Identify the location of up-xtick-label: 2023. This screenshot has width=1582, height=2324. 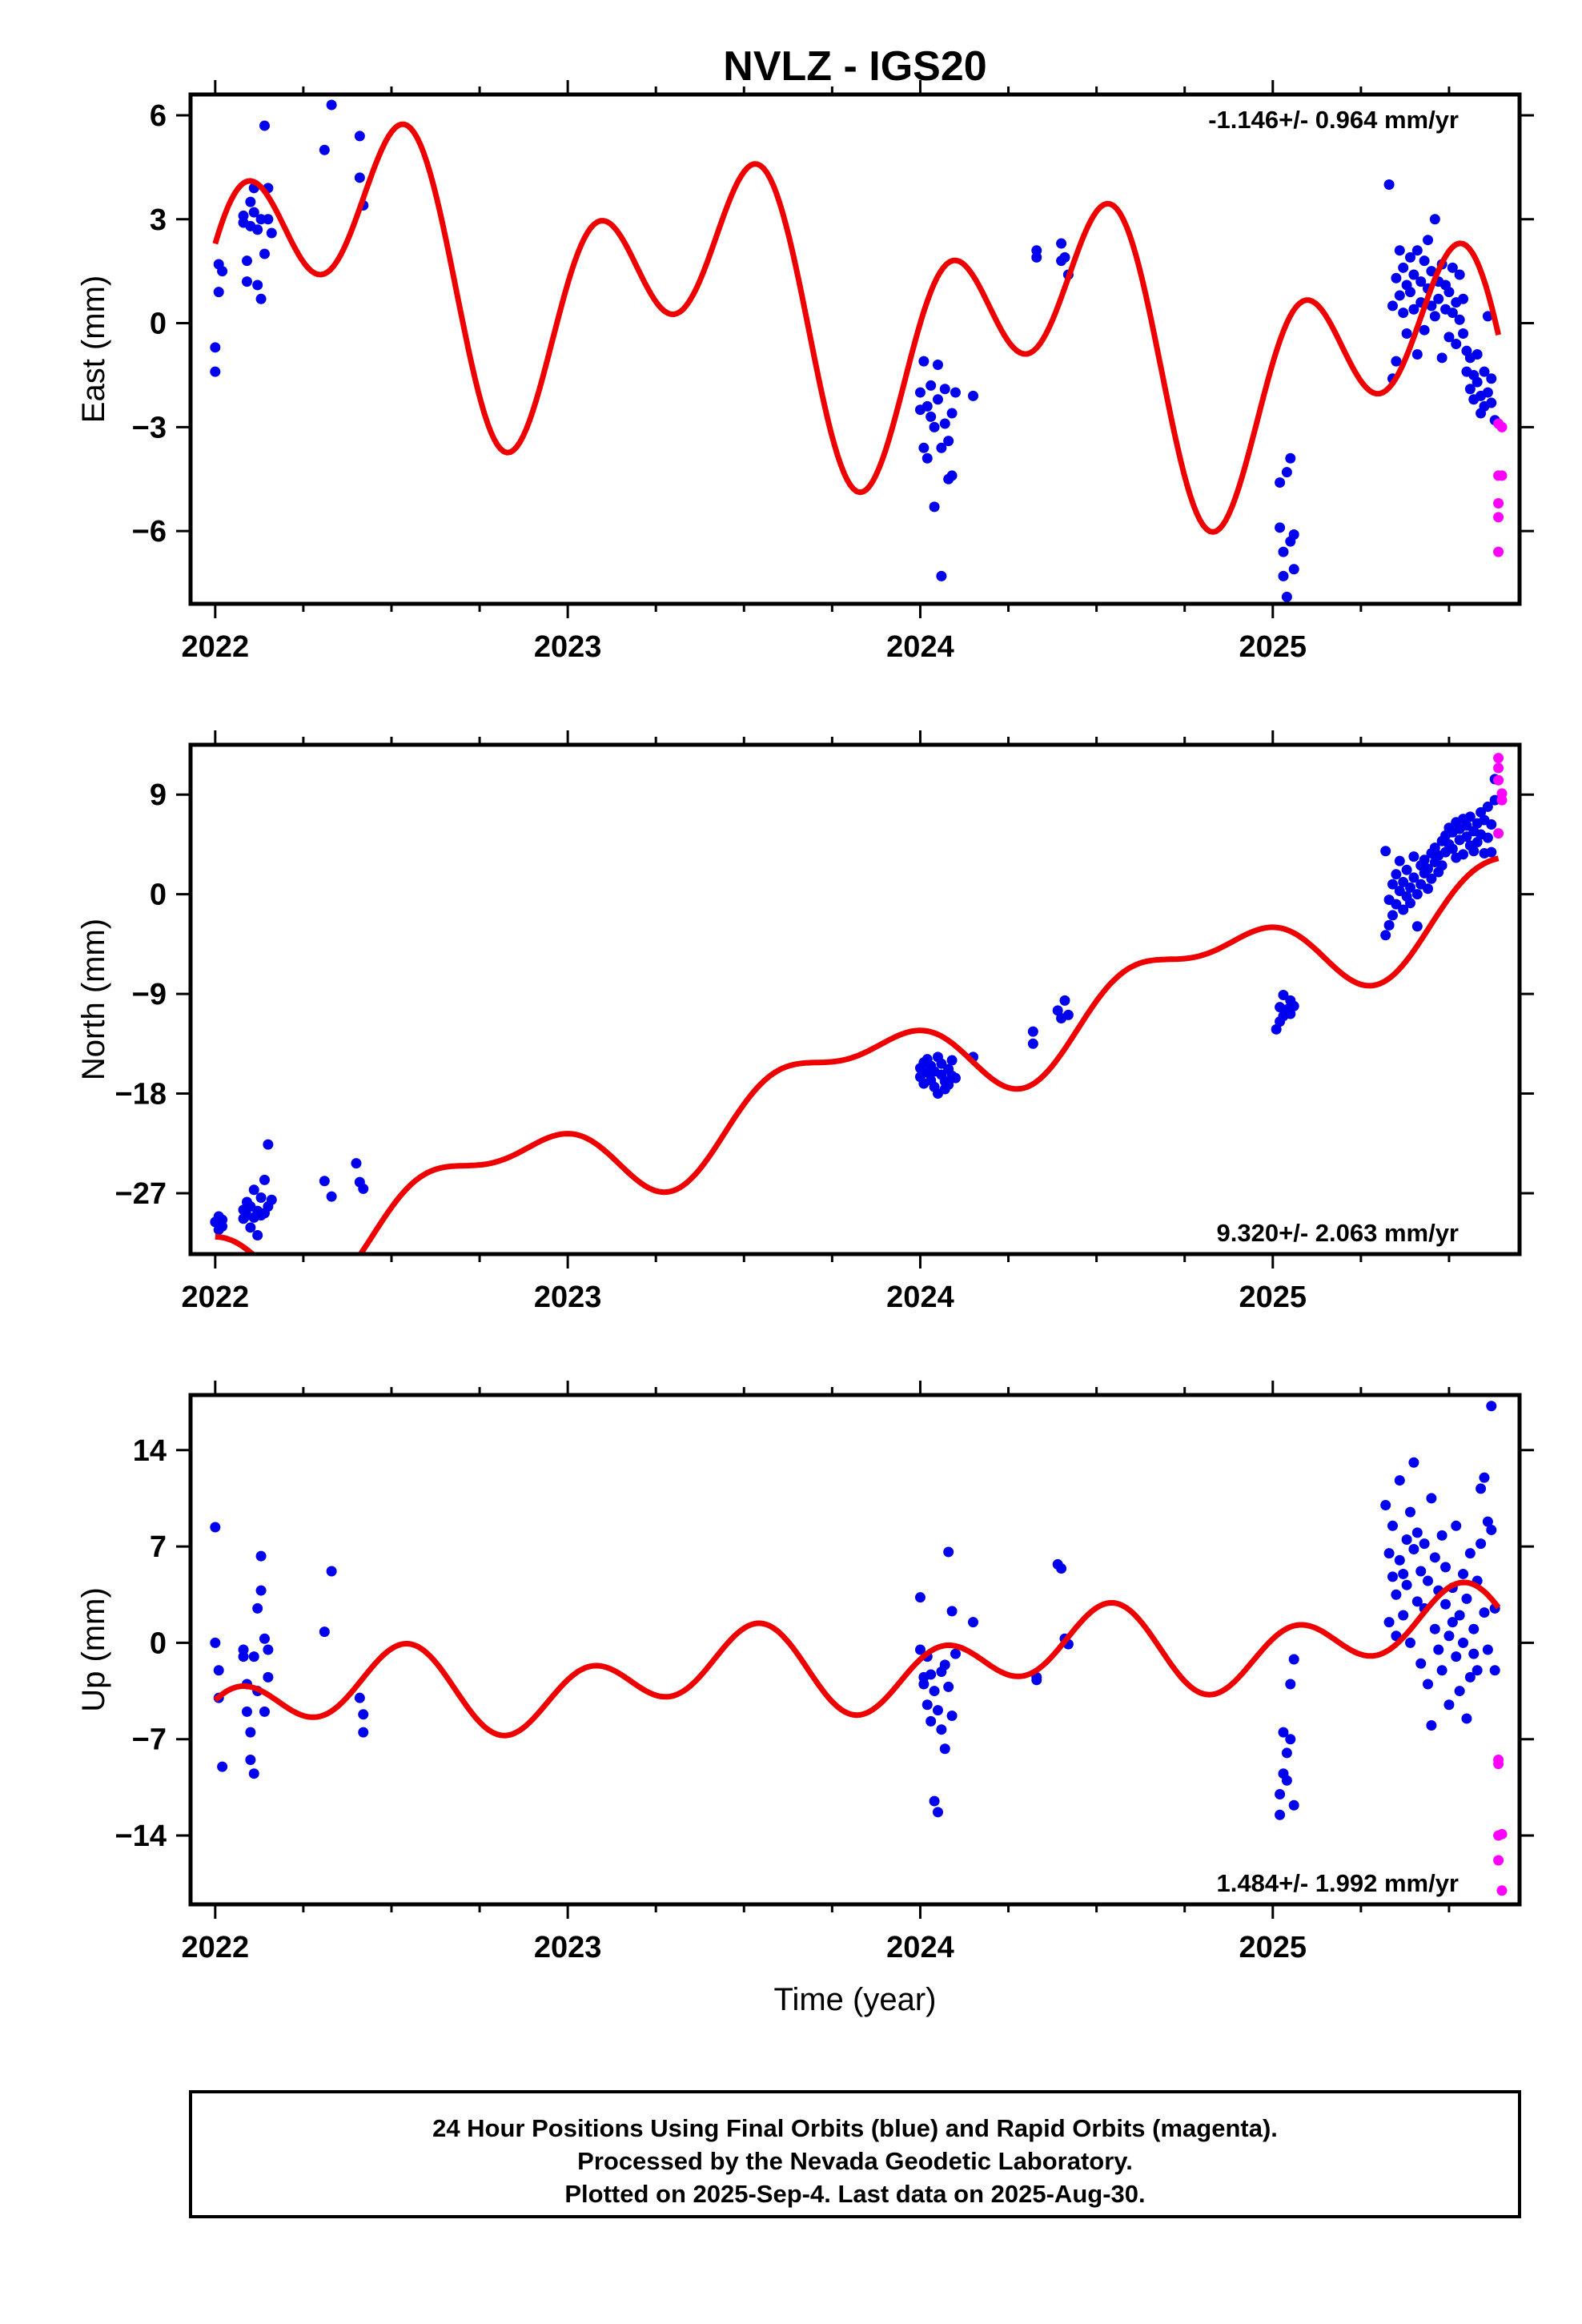
(568, 1947).